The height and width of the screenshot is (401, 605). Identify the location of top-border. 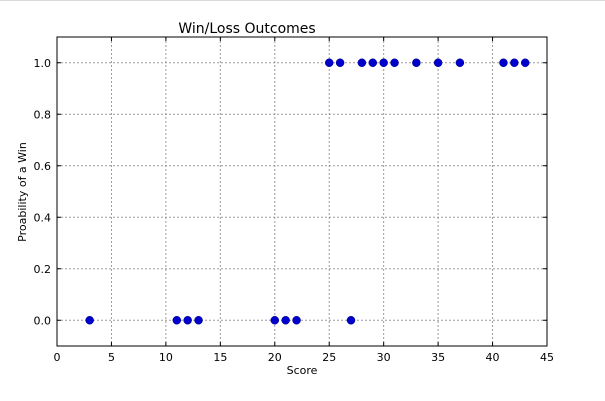
(302, 0).